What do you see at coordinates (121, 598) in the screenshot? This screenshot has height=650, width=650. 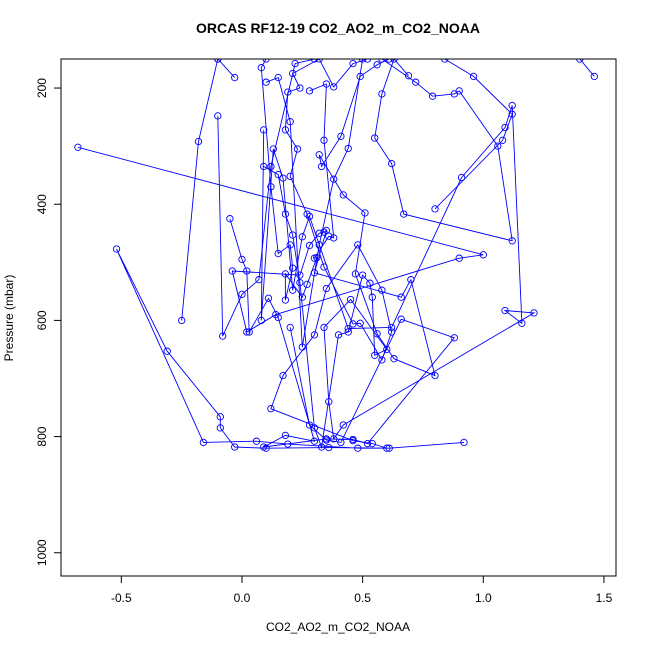 I see `x-tick-label: -0.5` at bounding box center [121, 598].